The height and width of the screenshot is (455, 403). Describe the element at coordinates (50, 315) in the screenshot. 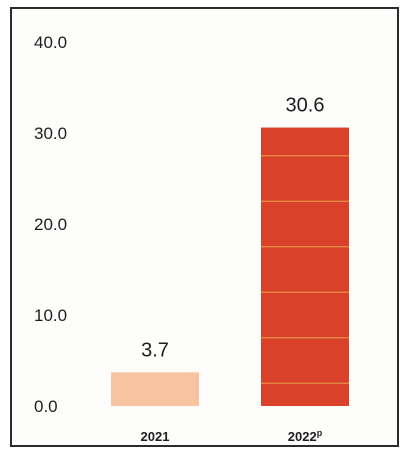

I see `y-tick-label: 10.0` at that location.